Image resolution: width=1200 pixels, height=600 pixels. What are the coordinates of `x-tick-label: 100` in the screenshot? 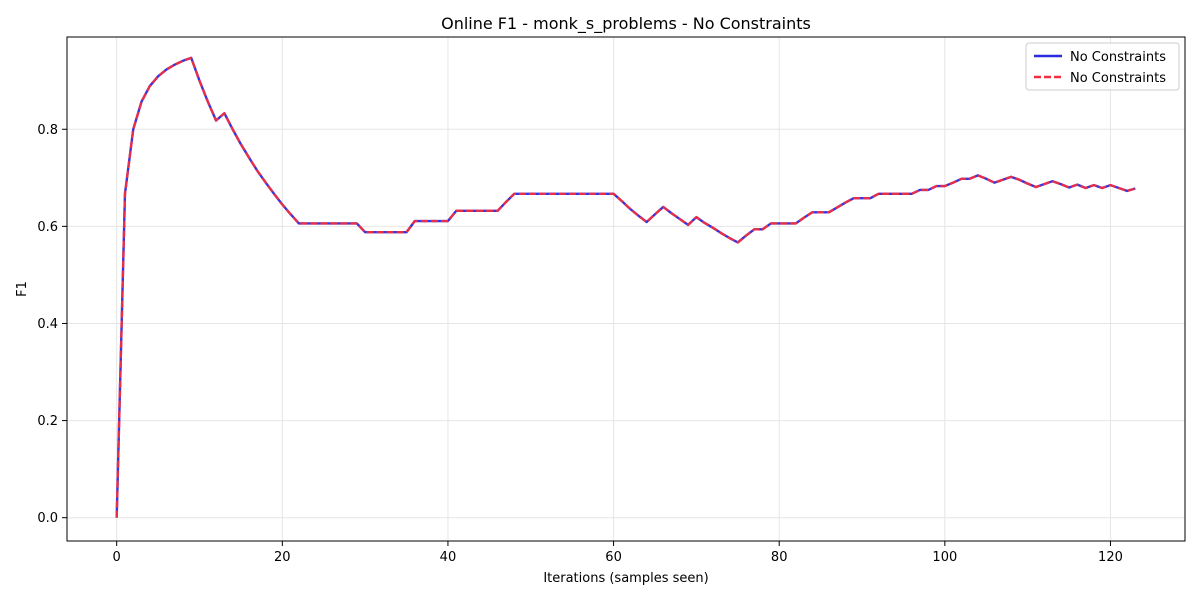 It's located at (944, 557).